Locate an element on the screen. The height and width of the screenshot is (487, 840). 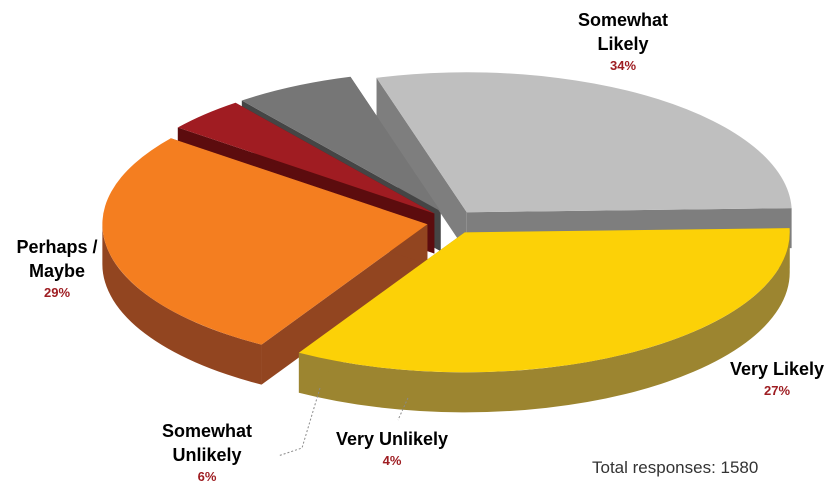
slice-percent-label: 29% is located at coordinates (57, 292).